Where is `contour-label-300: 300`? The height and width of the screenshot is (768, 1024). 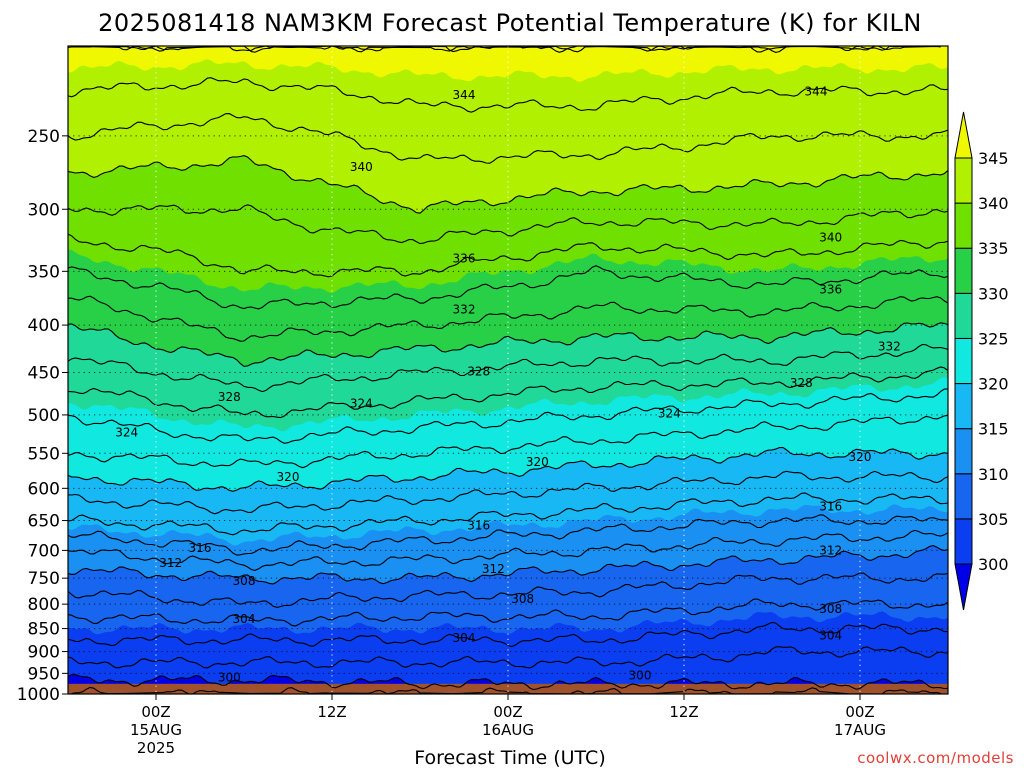 contour-label-300: 300 is located at coordinates (229, 678).